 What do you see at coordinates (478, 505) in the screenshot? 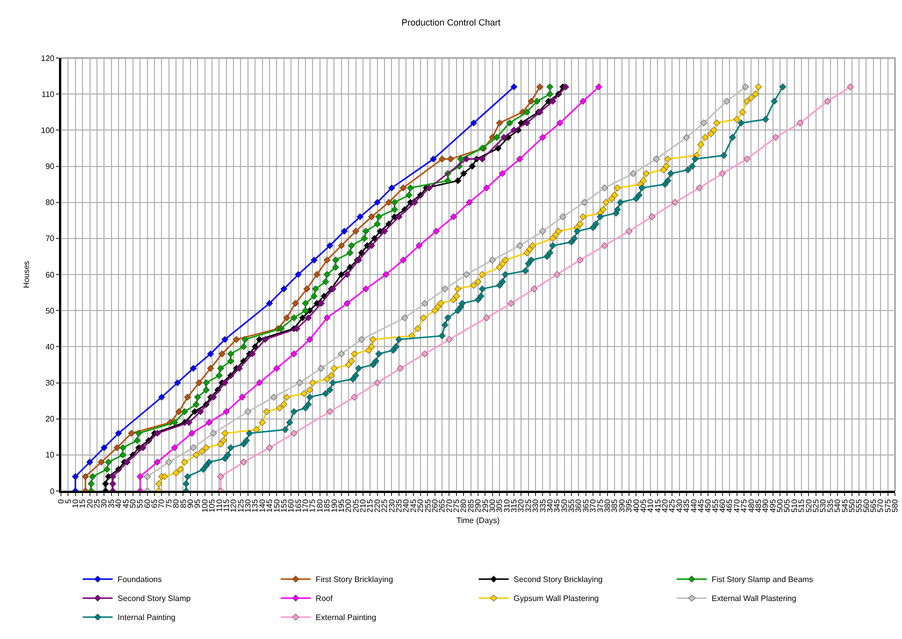
I see `x-tick-label: 290` at bounding box center [478, 505].